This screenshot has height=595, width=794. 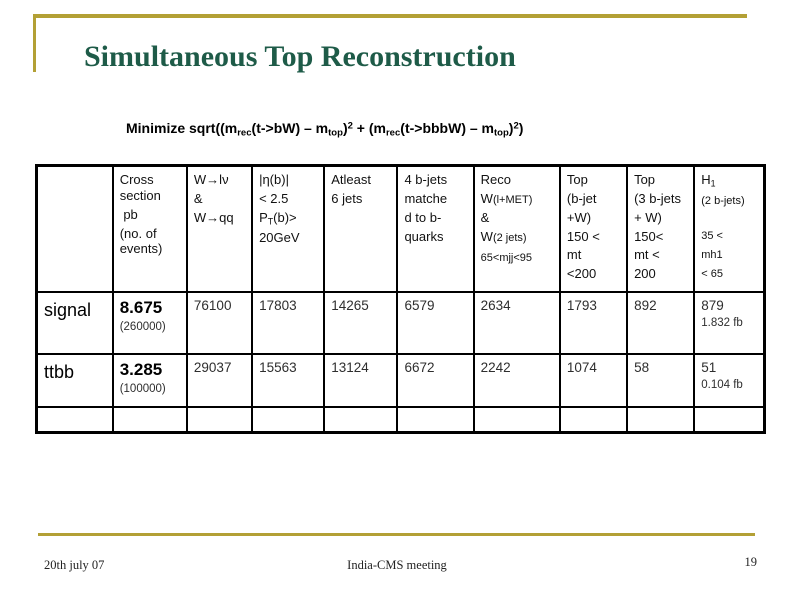 I want to click on footer-page-number: 19, so click(x=751, y=562).